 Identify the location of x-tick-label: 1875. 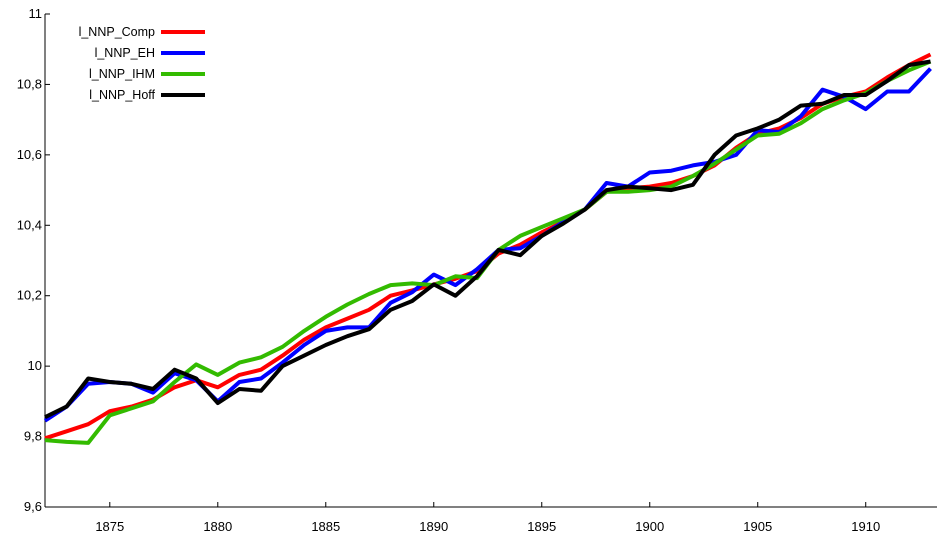
(109, 526).